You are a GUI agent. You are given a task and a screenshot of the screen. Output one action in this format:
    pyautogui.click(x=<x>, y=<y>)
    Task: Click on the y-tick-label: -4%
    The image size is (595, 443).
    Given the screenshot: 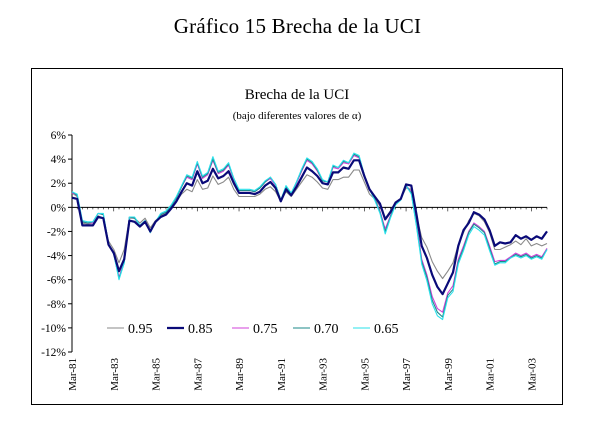 What is the action you would take?
    pyautogui.click(x=57, y=257)
    